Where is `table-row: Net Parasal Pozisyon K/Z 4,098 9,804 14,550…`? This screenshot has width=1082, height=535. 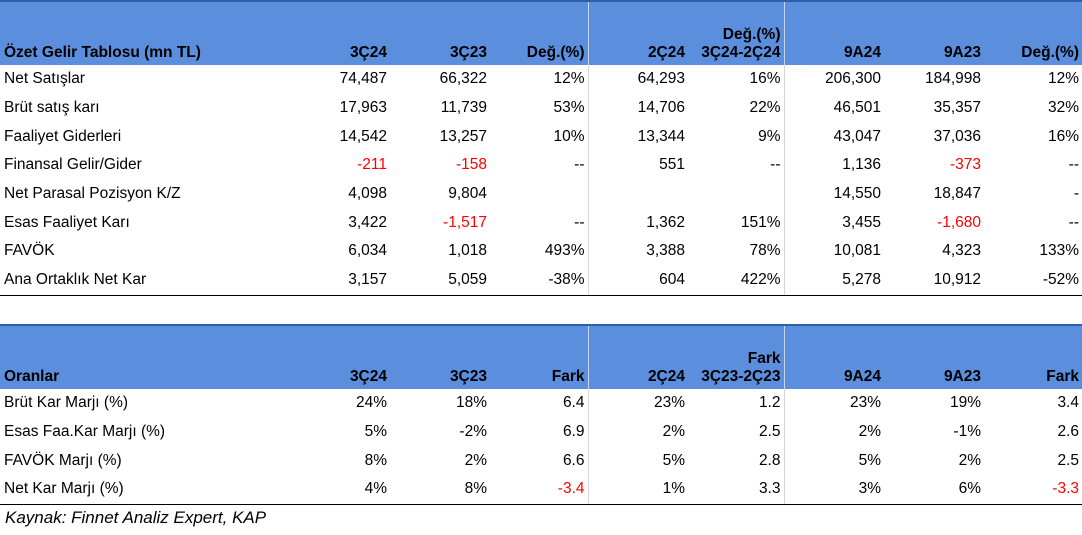 table-row: Net Parasal Pozisyon K/Z 4,098 9,804 14,550… is located at coordinates (541, 194).